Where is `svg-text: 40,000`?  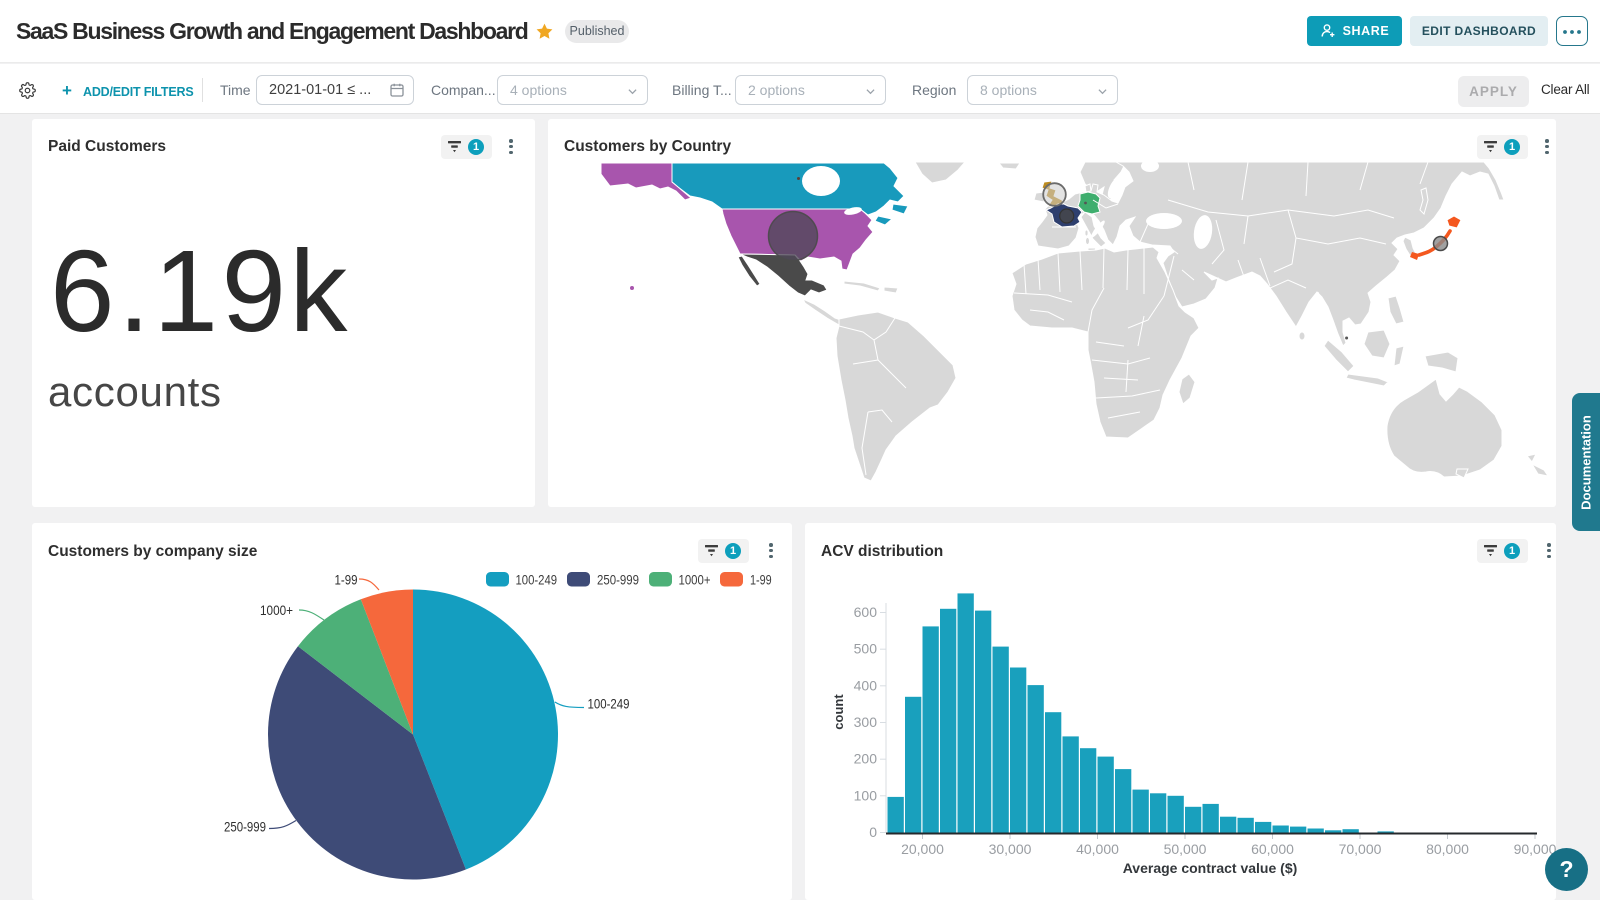
svg-text: 40,000 is located at coordinates (1097, 849).